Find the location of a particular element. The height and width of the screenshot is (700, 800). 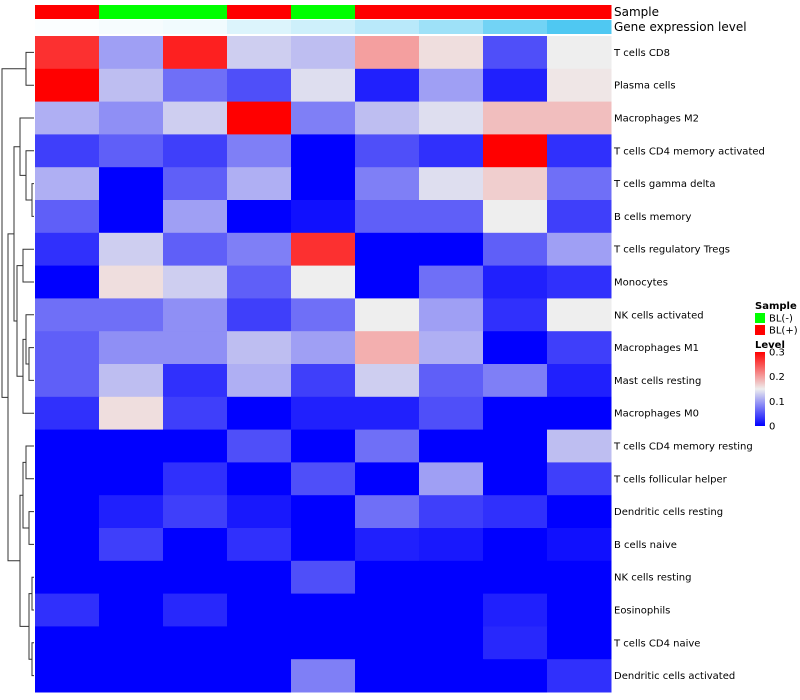

row-label: NK cells activated is located at coordinates (659, 315).